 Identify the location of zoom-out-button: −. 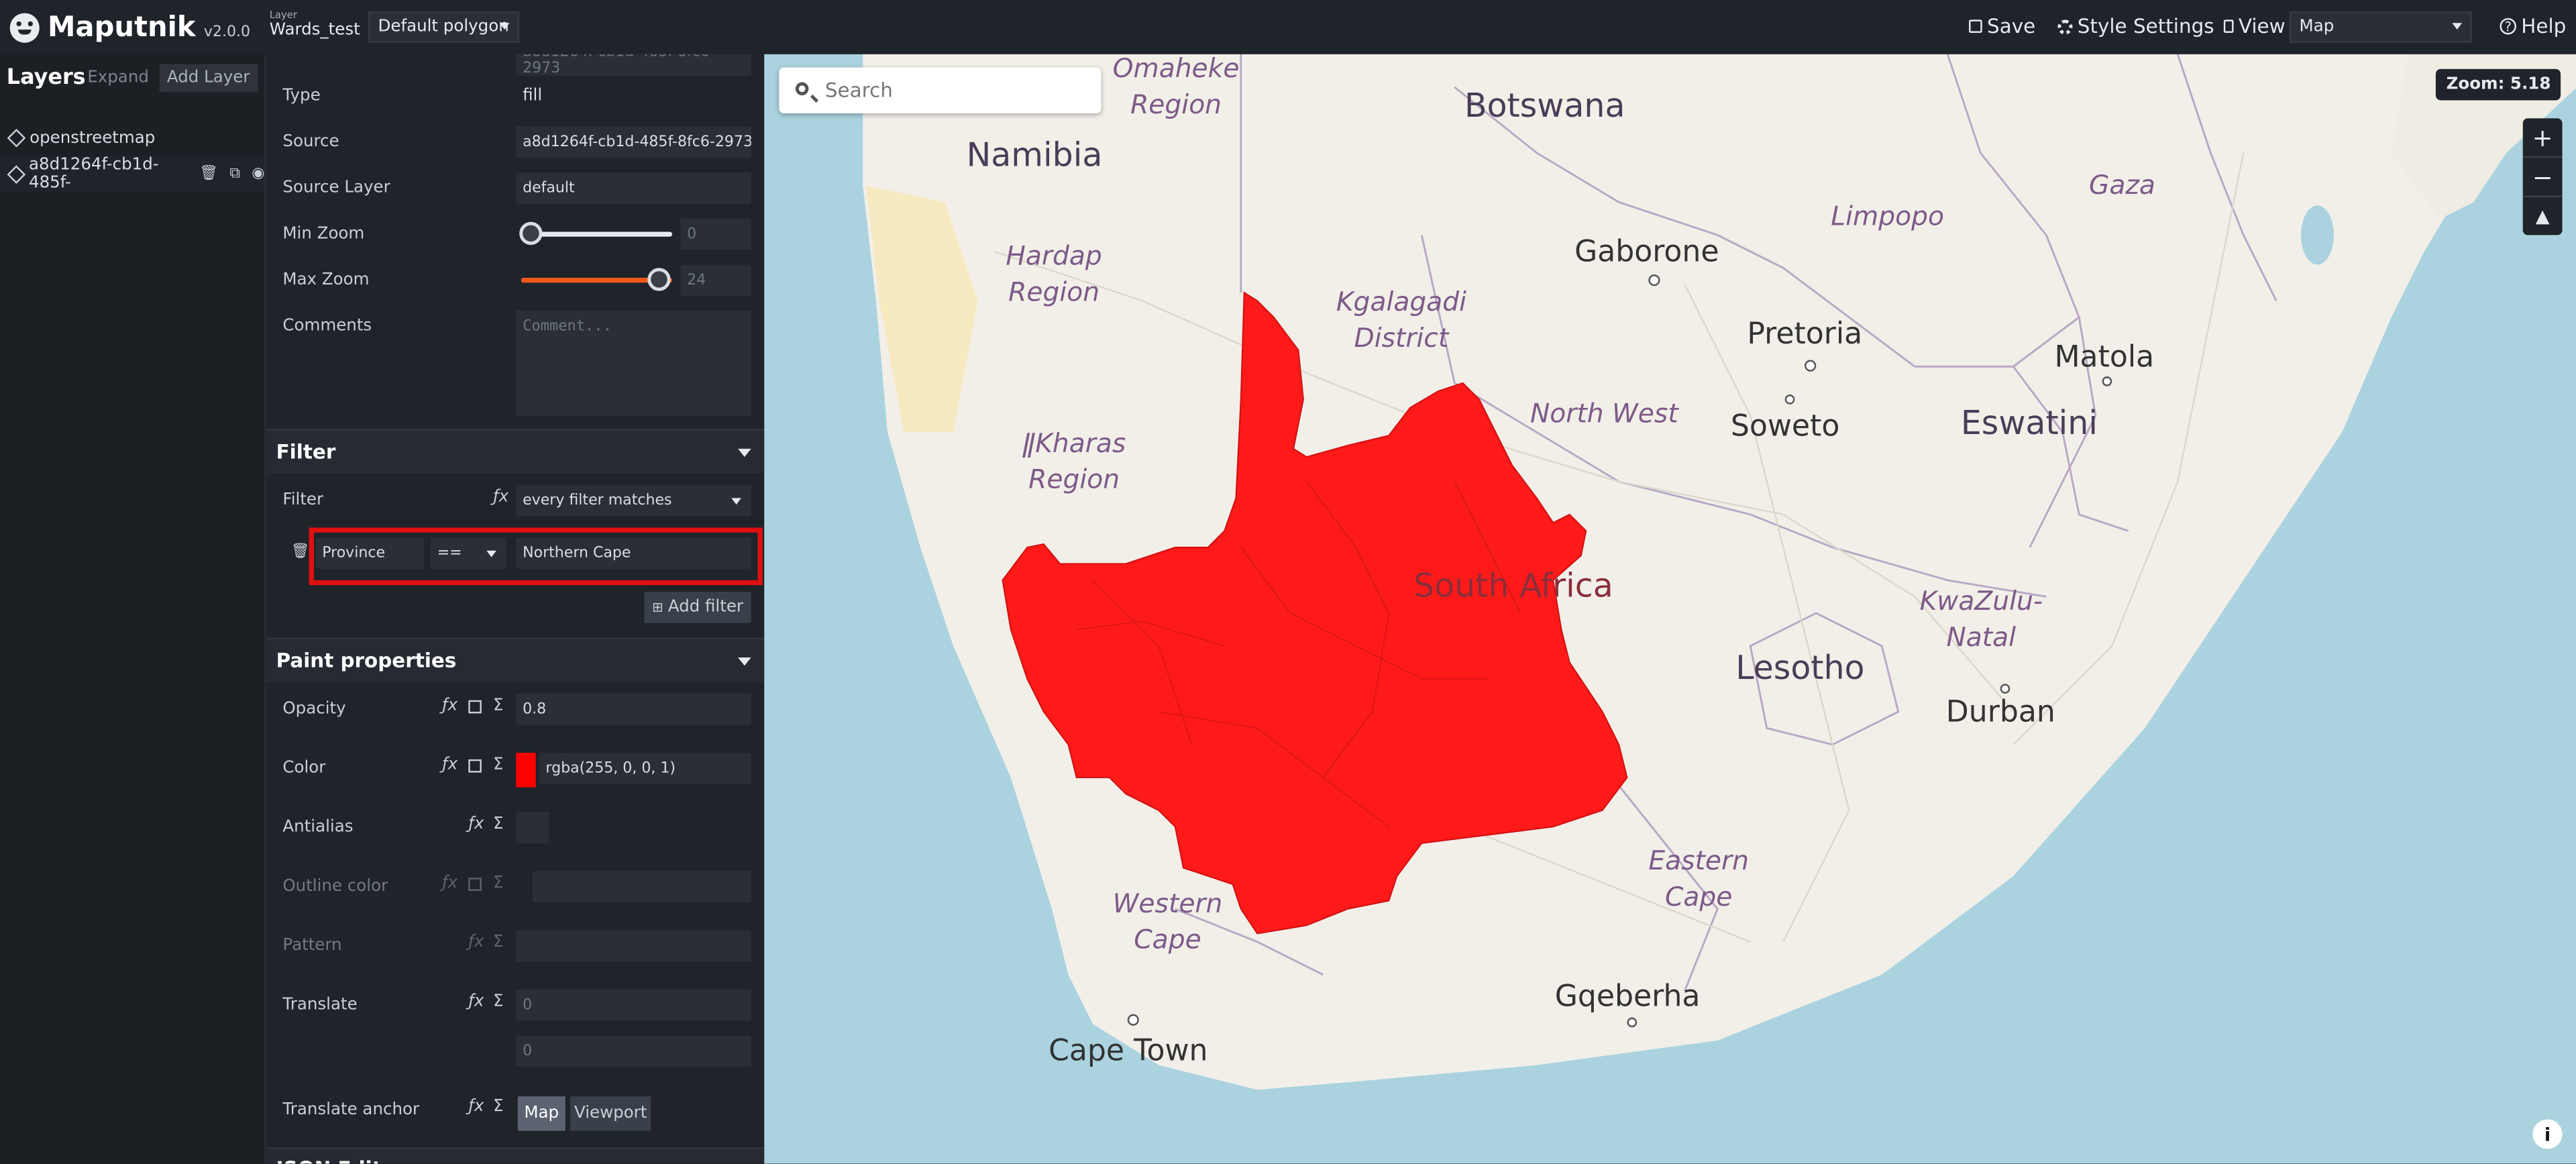
(2542, 178).